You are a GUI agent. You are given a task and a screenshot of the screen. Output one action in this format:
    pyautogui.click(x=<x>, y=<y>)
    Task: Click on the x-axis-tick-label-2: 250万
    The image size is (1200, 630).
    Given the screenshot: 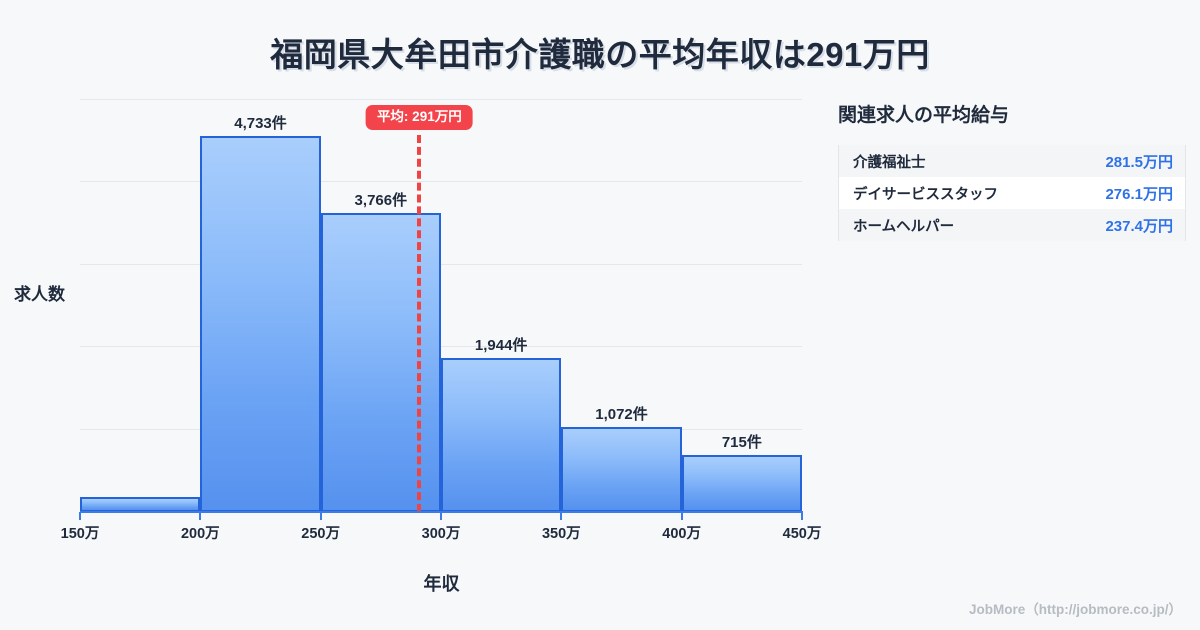 What is the action you would take?
    pyautogui.click(x=321, y=534)
    